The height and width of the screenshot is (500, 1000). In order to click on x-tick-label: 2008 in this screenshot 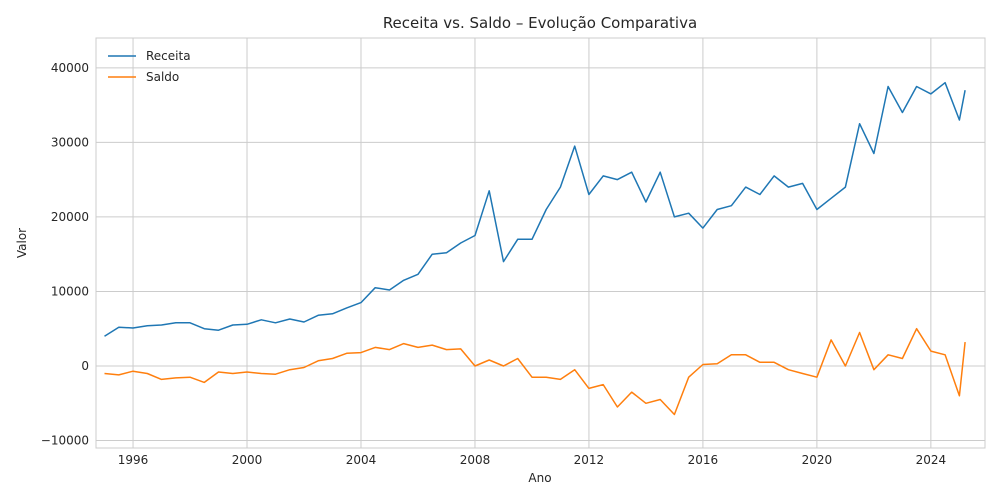, I will do `click(475, 460)`.